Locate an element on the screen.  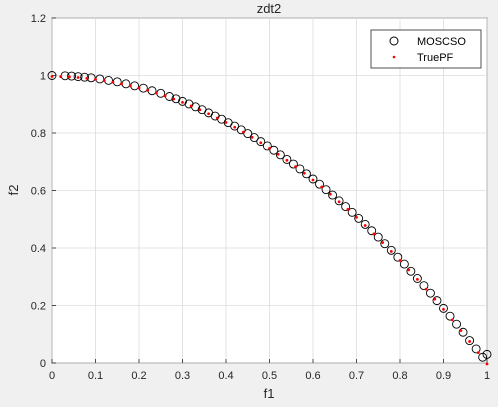
x-axis-label: f1 is located at coordinates (269, 393).